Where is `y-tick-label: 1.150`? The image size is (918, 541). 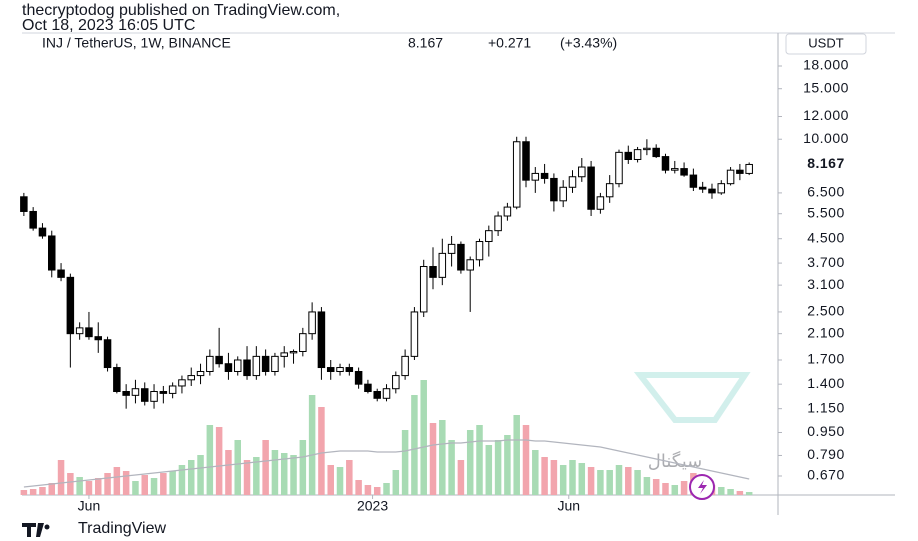
y-tick-label: 1.150 is located at coordinates (826, 407).